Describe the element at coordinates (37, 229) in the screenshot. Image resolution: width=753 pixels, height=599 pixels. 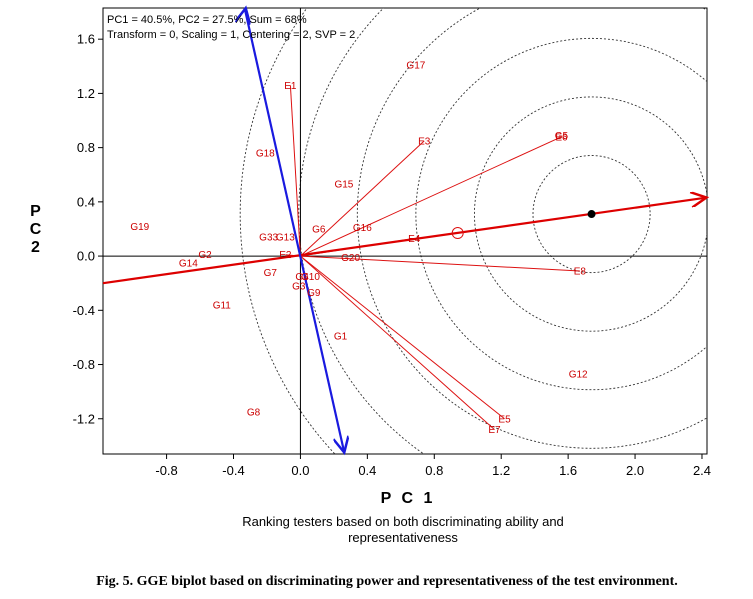
I see `y-axis-title-mid: C` at that location.